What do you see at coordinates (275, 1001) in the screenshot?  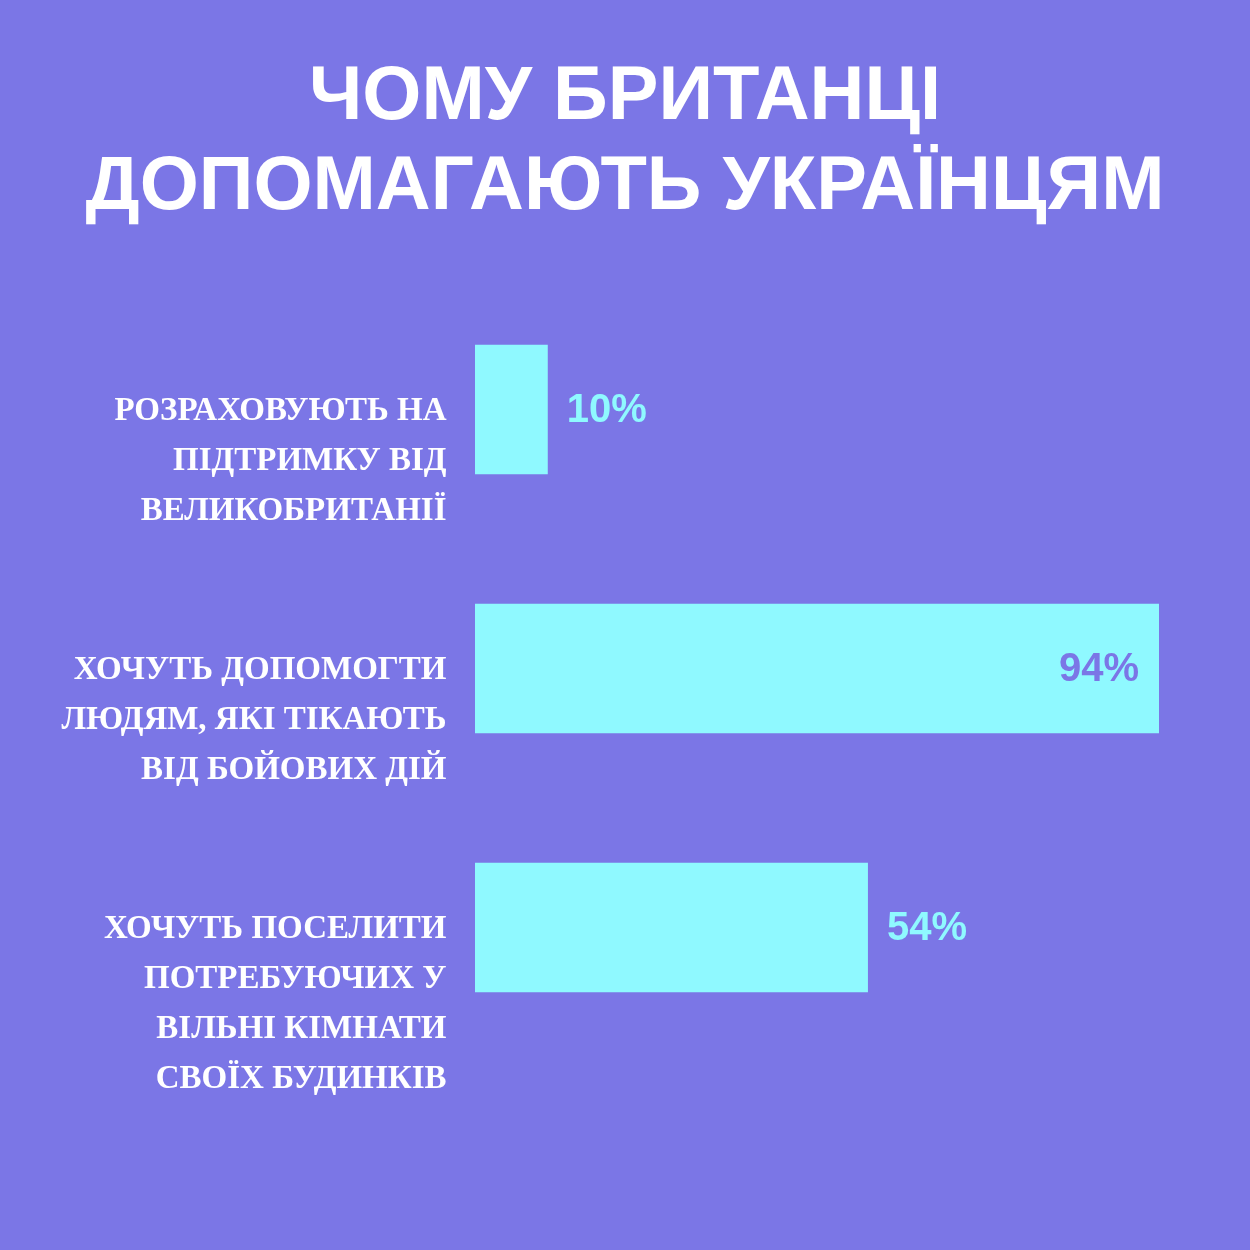 I see `y-tick-label: ХОЧУТЬ ПОСЕЛИТИ ПОТРЕБУЮЧИХ У ВІЛЬНІ КІМНАТИ СВОЇХ БУДИНКІВ` at bounding box center [275, 1001].